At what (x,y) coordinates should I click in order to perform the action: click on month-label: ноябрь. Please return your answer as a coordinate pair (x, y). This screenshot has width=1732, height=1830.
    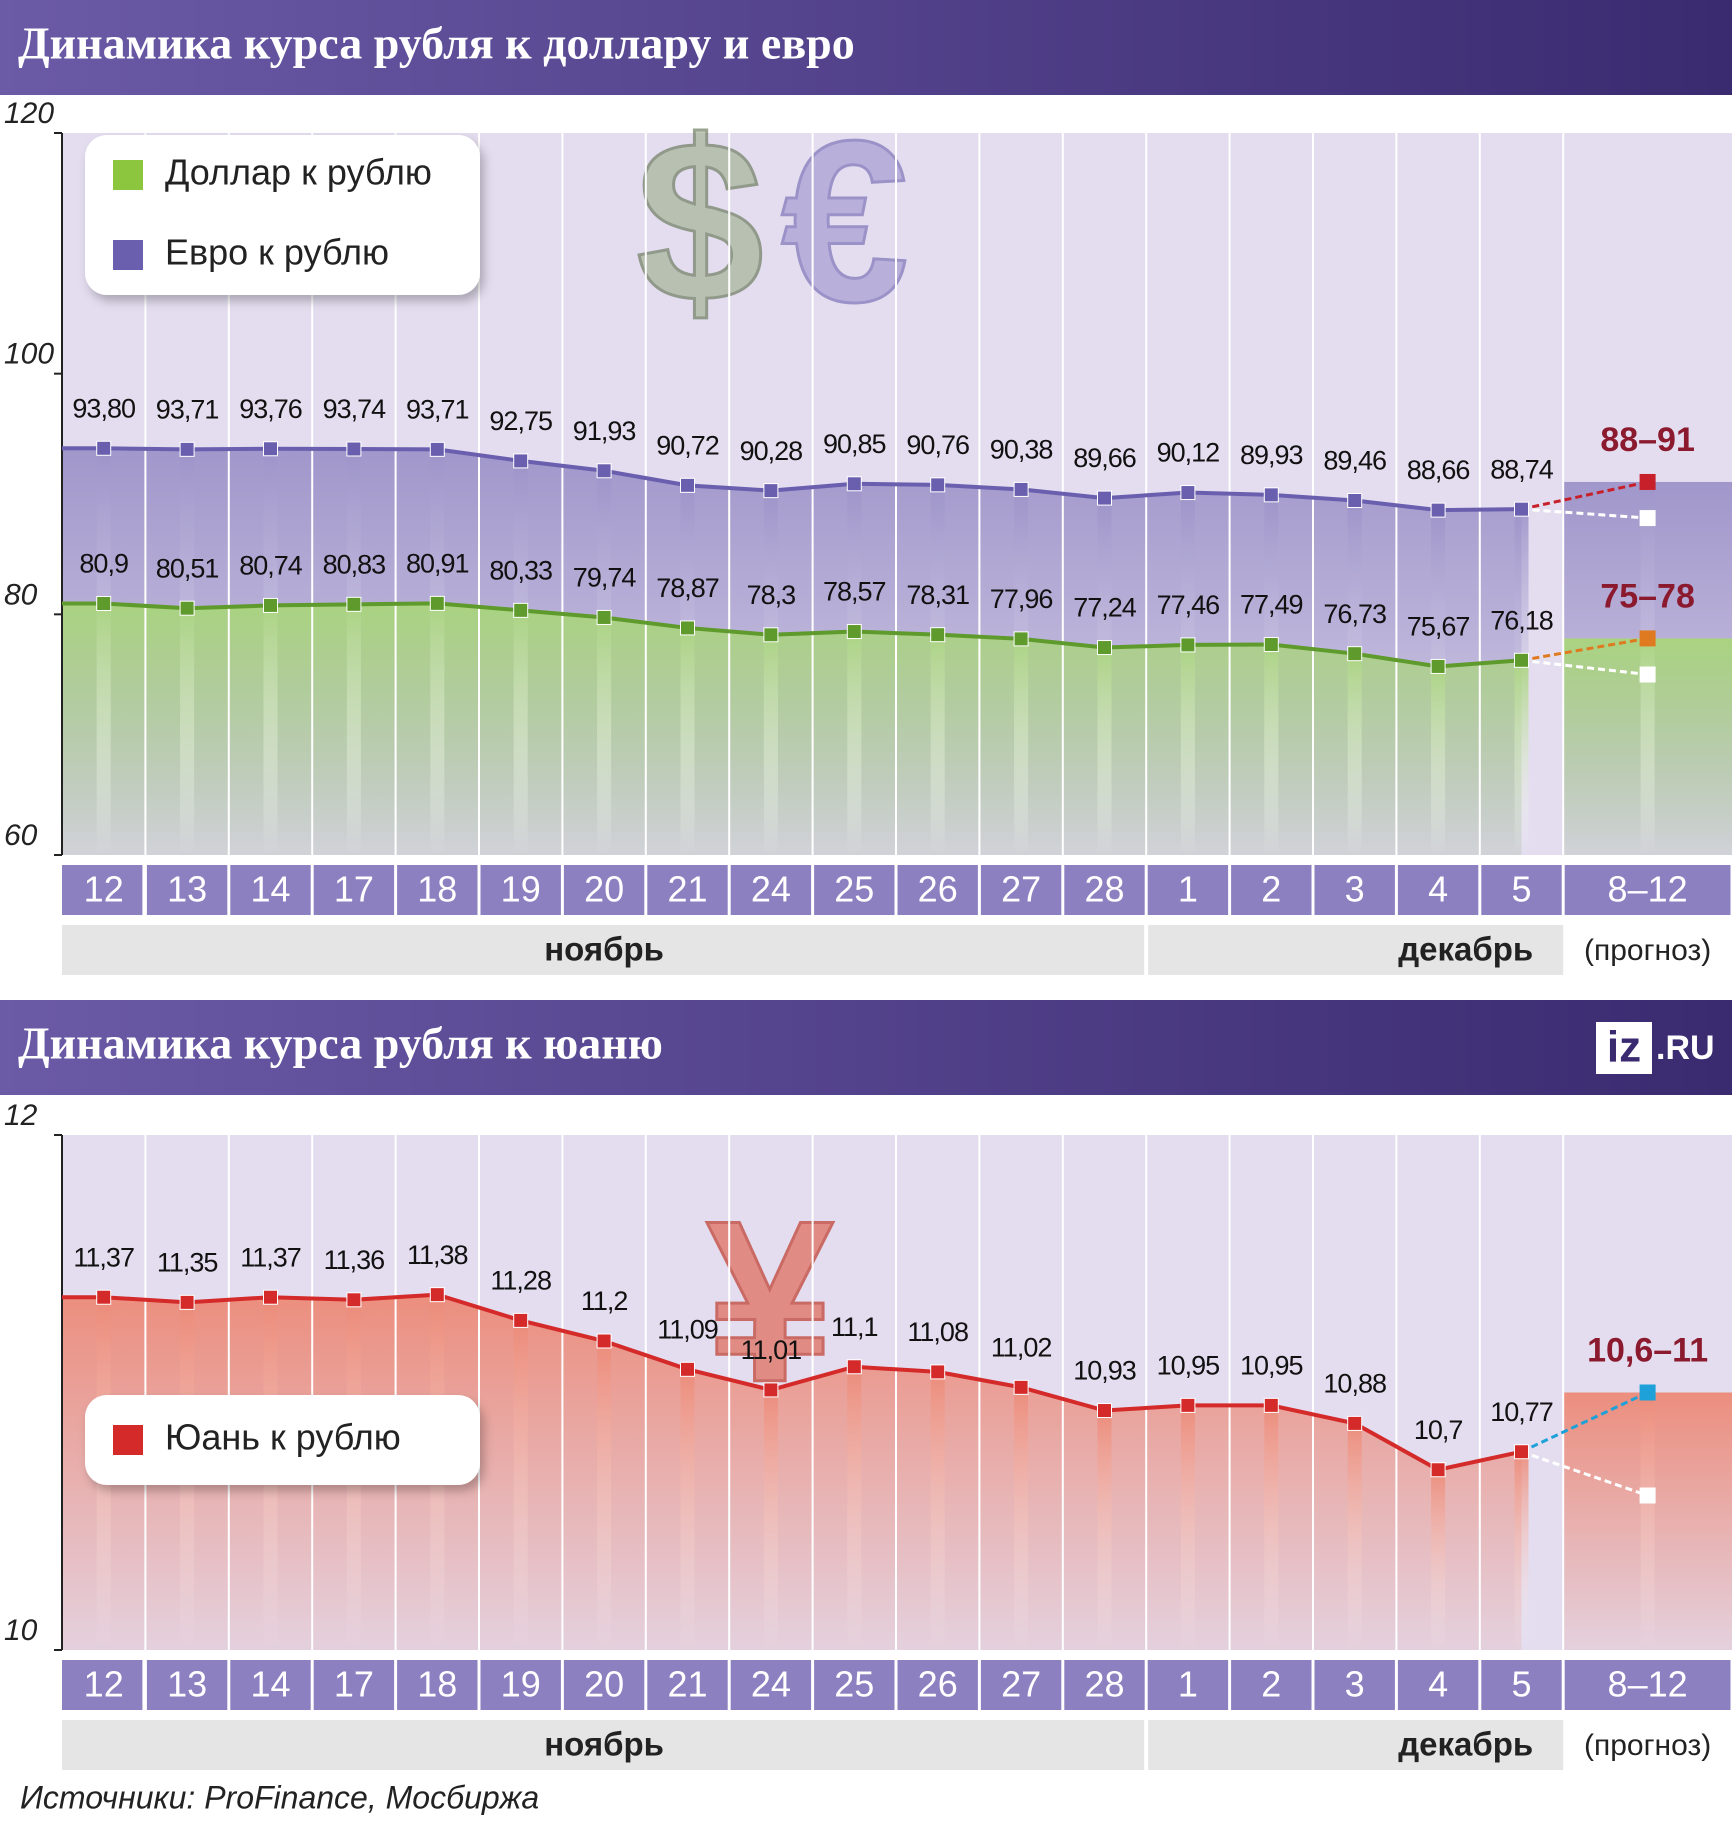
    Looking at the image, I should click on (604, 949).